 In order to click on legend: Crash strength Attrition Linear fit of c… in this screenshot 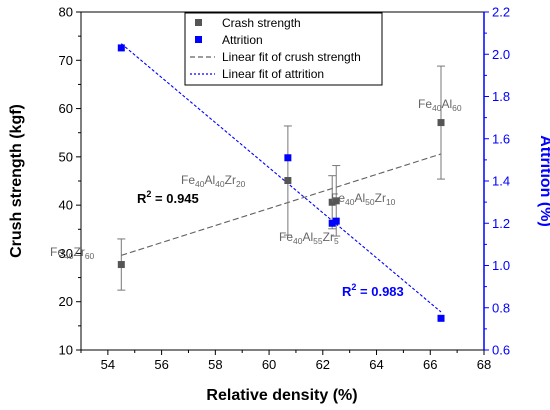, I will do `click(283, 49)`.